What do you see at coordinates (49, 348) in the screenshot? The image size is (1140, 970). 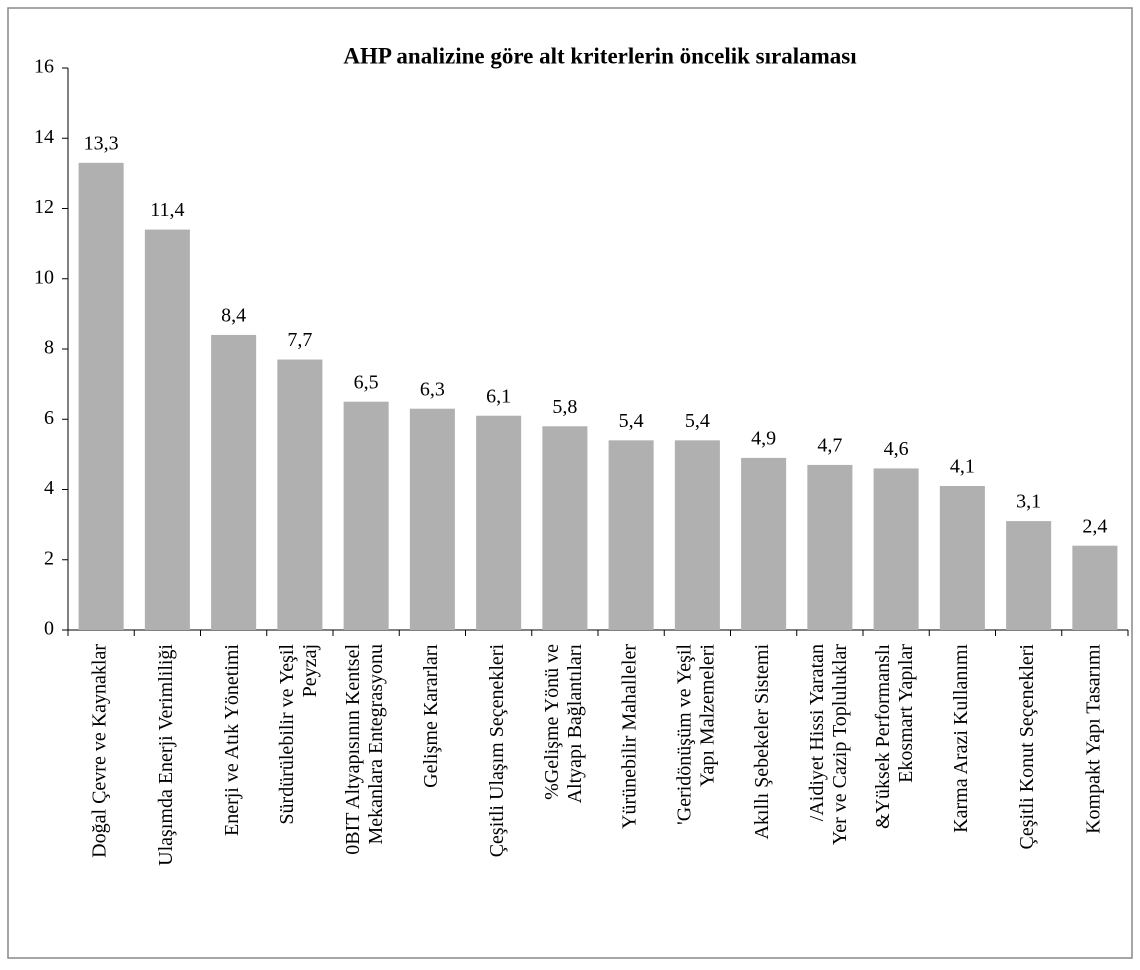 I see `y-tick-label: 8` at bounding box center [49, 348].